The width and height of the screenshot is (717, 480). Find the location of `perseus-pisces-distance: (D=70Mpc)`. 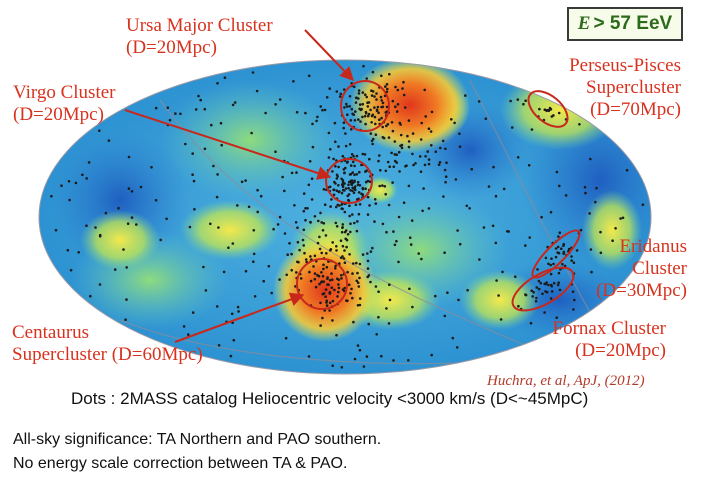

perseus-pisces-distance: (D=70Mpc) is located at coordinates (635, 109).